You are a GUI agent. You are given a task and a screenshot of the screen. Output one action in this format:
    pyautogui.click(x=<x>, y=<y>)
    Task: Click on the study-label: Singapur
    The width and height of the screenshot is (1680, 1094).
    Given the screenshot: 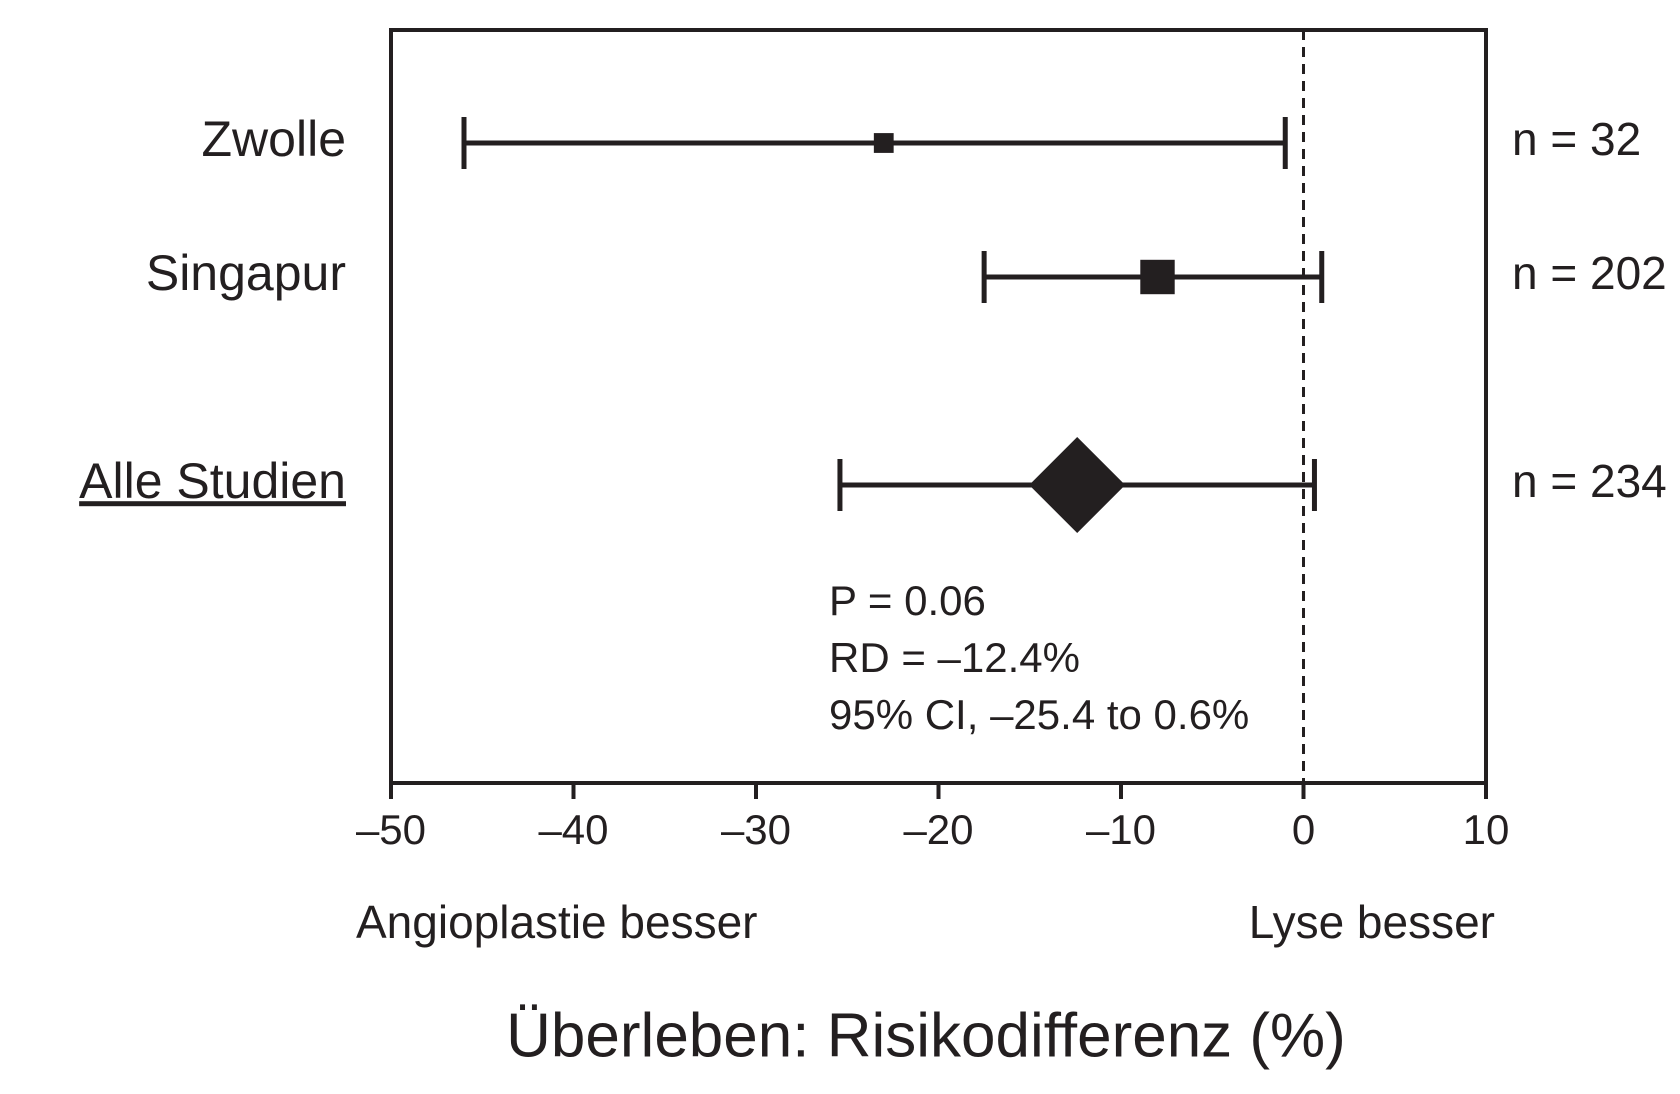 What is the action you would take?
    pyautogui.click(x=246, y=273)
    